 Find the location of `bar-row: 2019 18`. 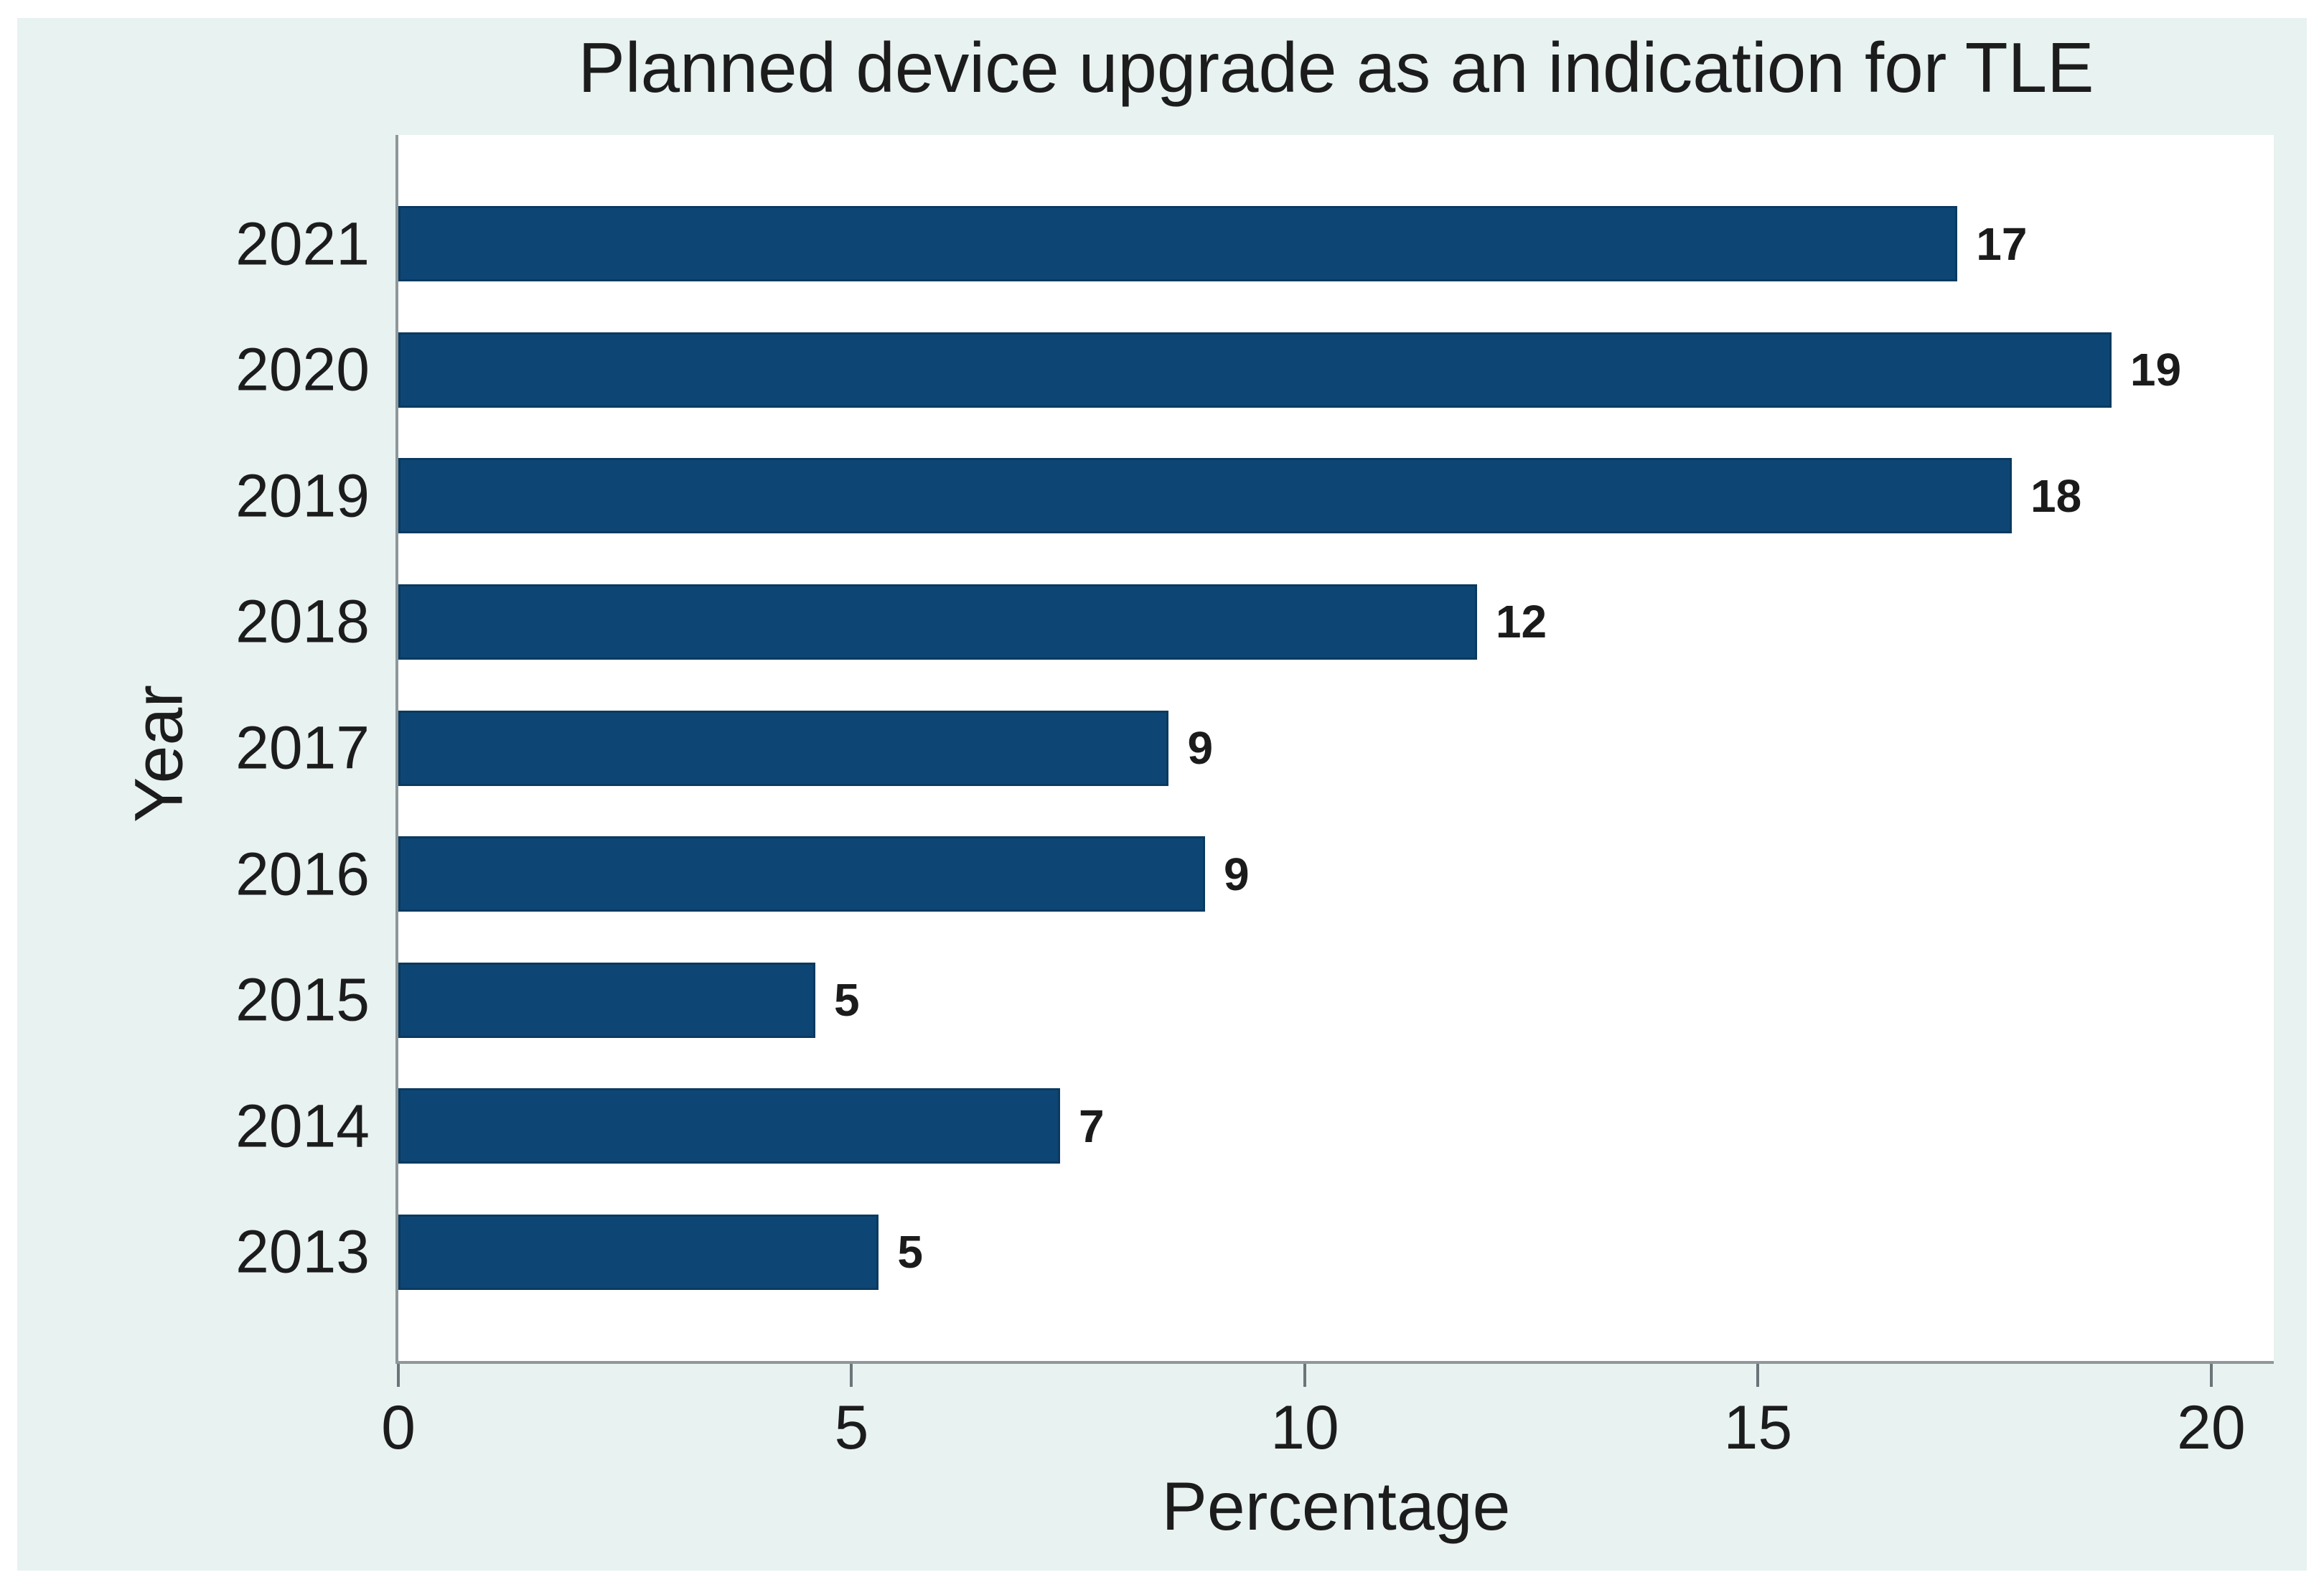

bar-row: 2019 18 is located at coordinates (1254, 496).